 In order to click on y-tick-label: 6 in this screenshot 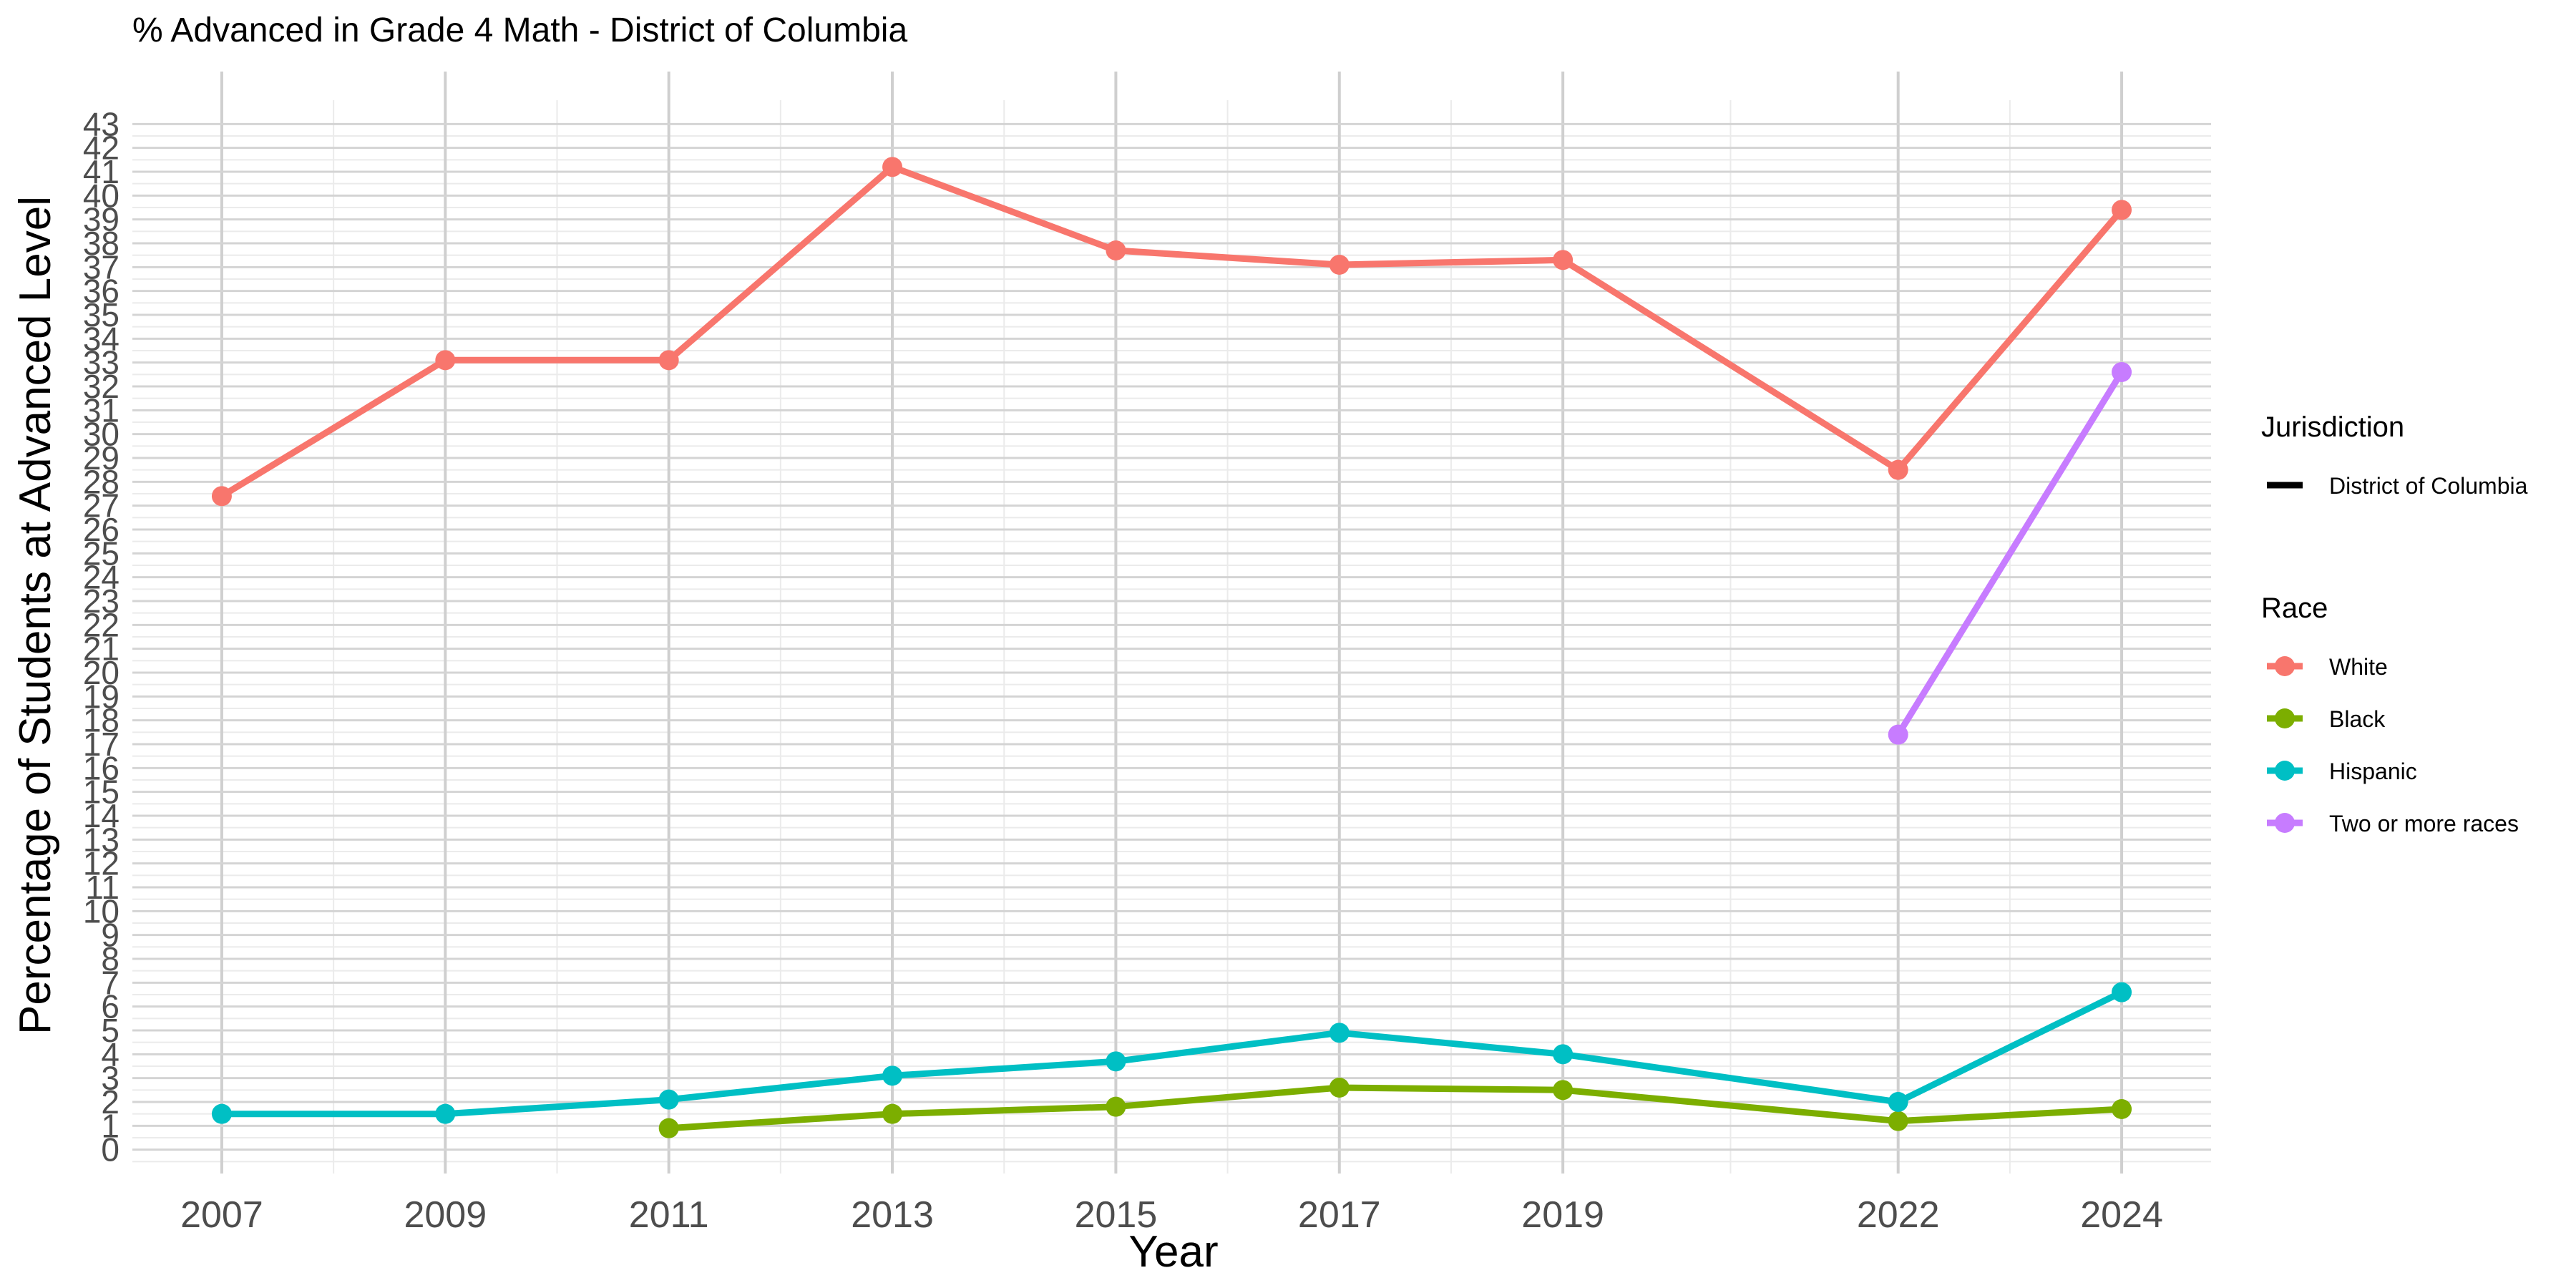, I will do `click(110, 1006)`.